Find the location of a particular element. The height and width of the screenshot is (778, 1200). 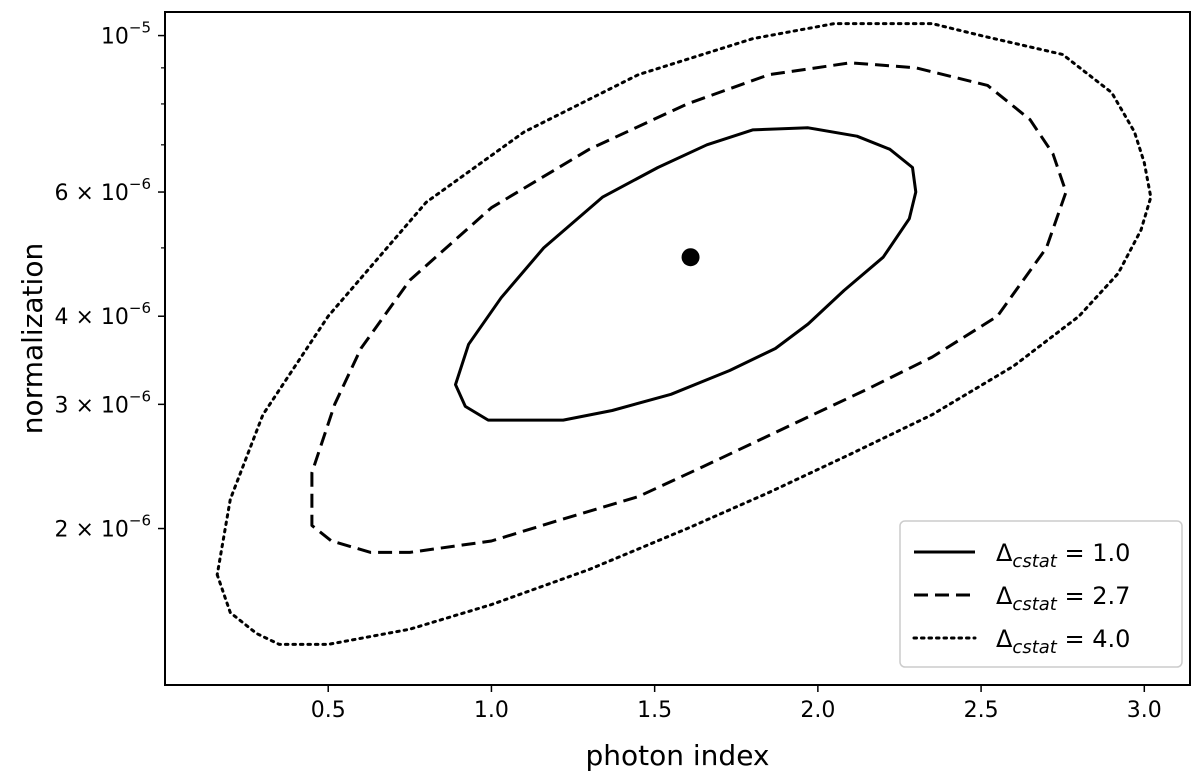

y-tick-mantissa: 6 × is located at coordinates (77, 193).